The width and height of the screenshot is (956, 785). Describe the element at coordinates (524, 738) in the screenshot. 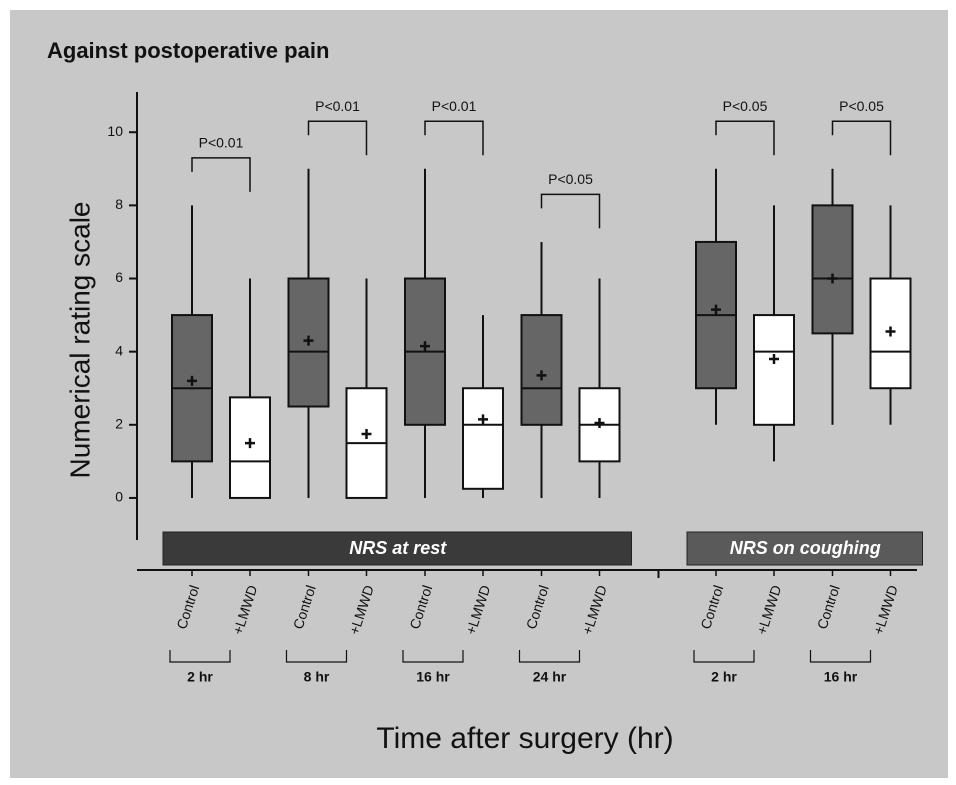

I see `x-axis-label: Time after surgery (hr)` at that location.